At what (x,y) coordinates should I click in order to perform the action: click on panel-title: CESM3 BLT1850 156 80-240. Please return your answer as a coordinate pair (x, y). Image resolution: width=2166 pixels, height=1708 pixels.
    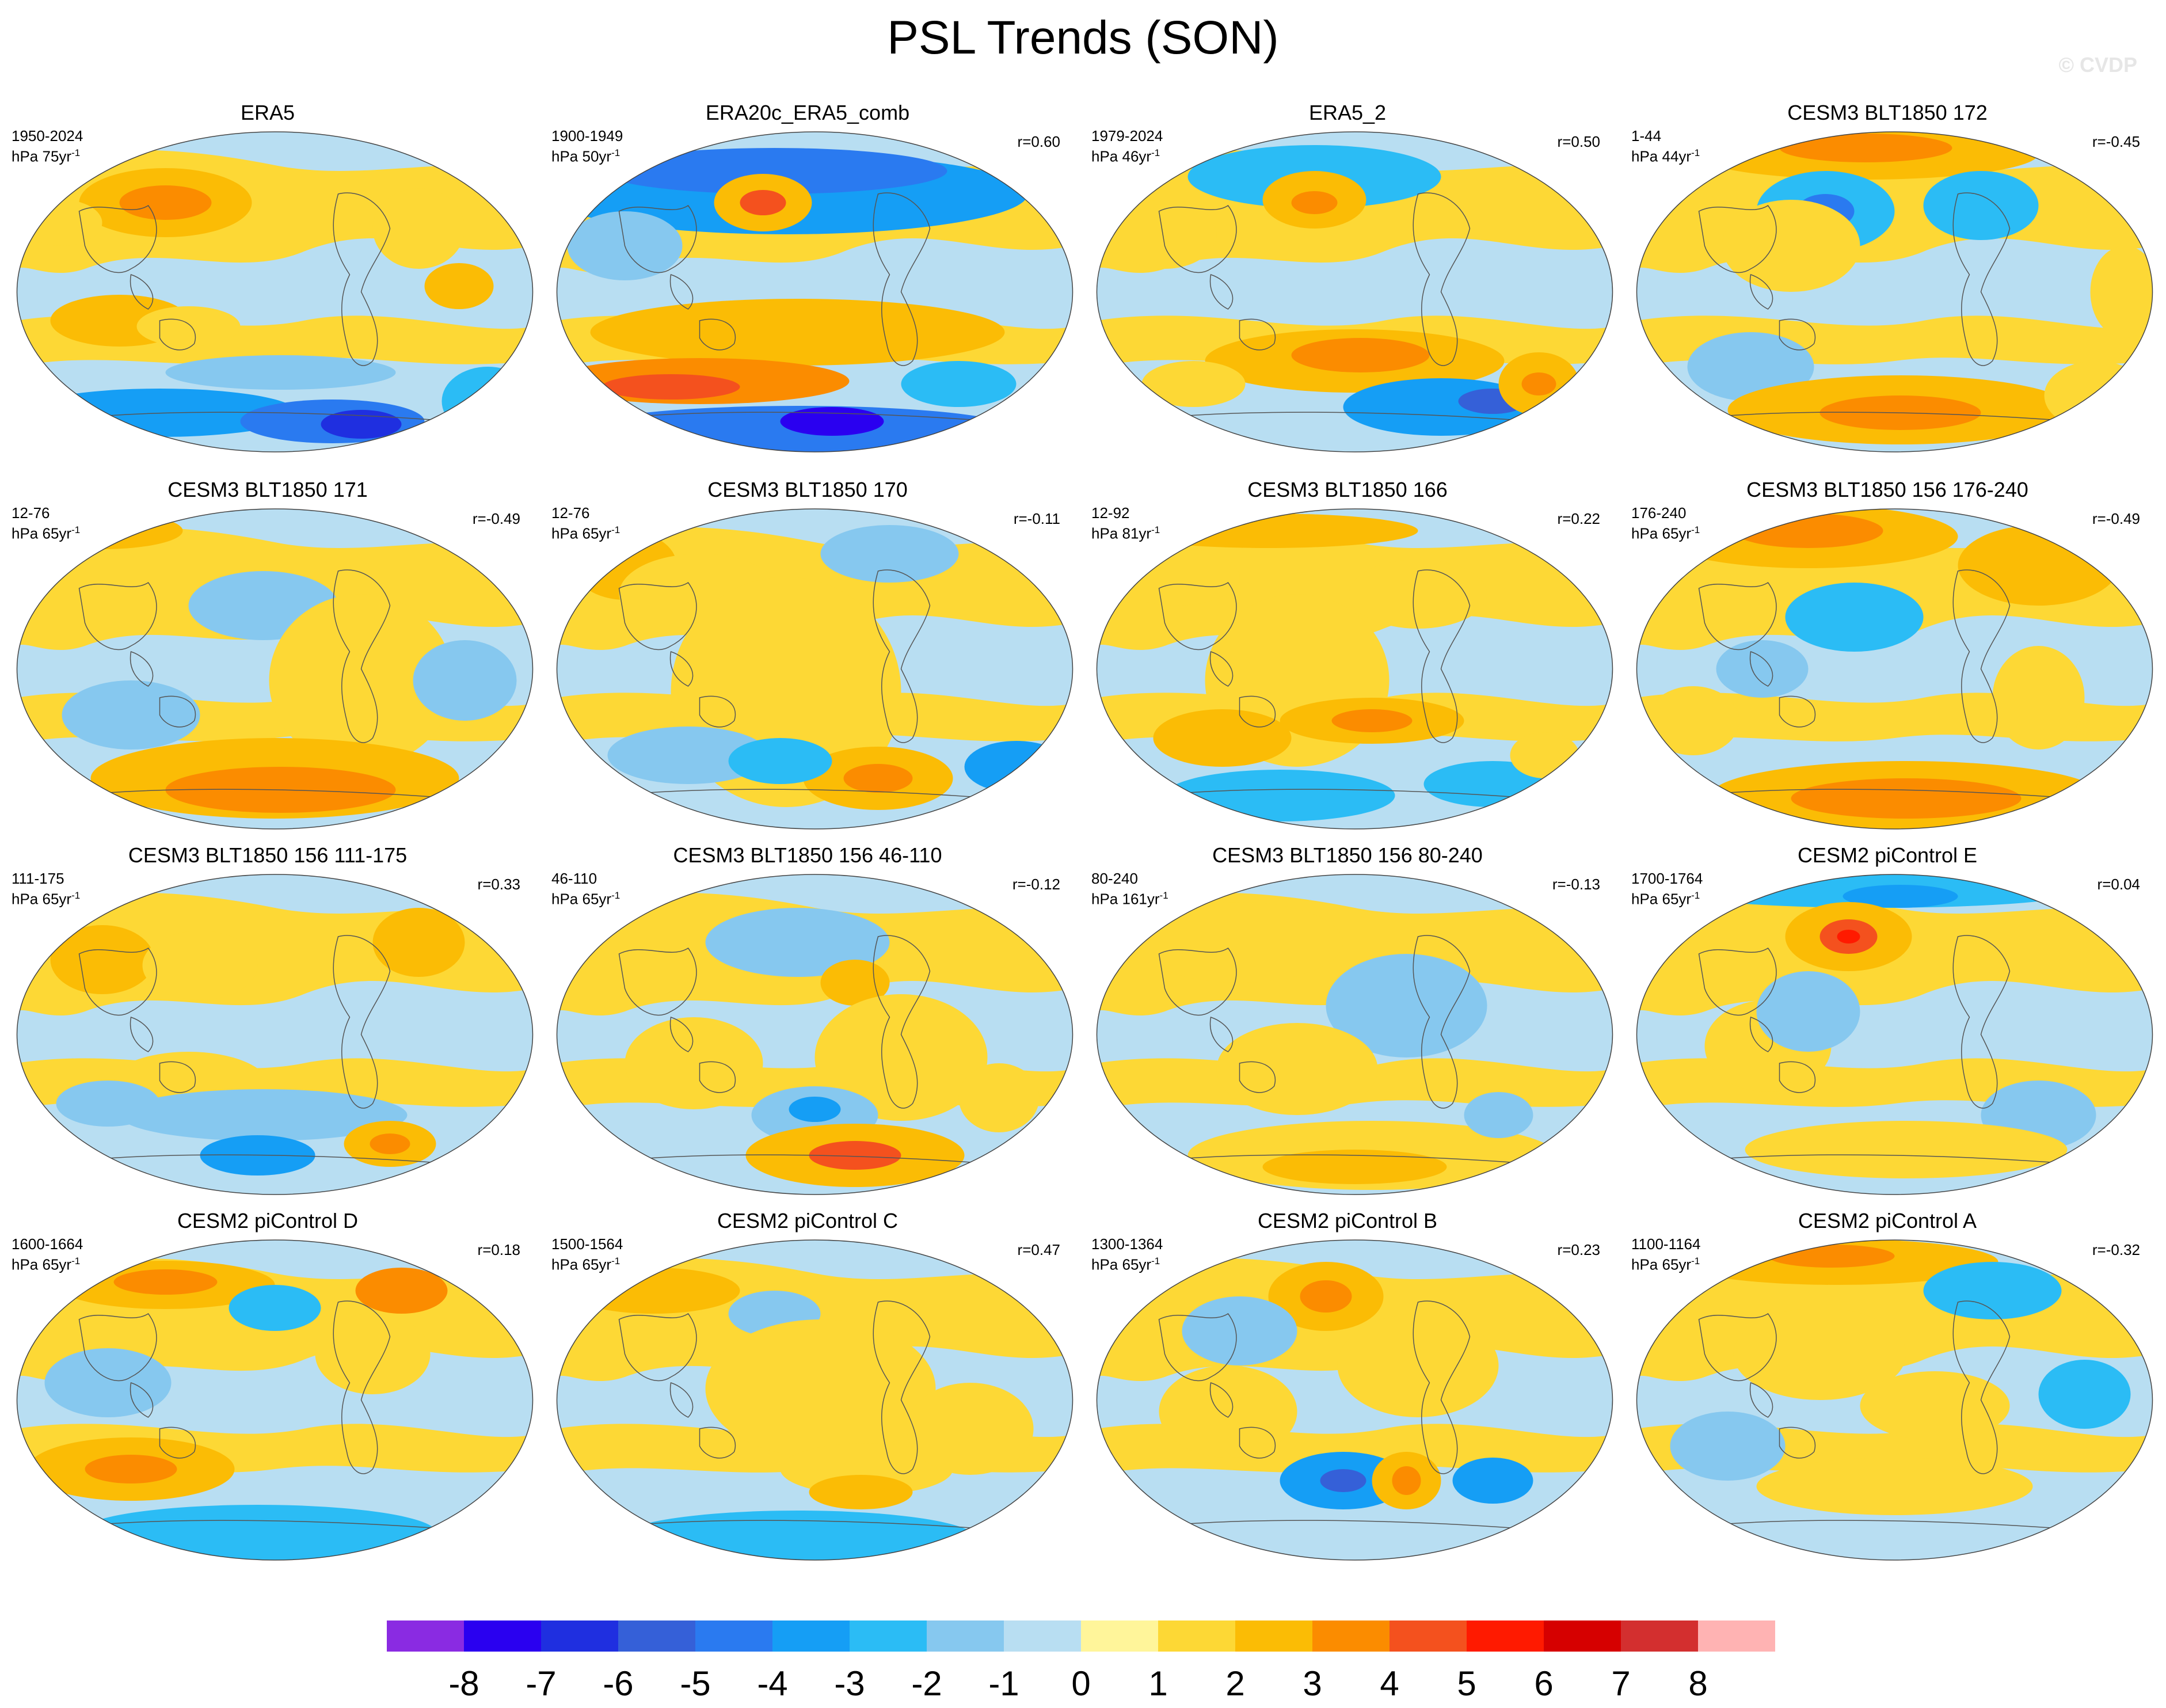
    Looking at the image, I should click on (1347, 855).